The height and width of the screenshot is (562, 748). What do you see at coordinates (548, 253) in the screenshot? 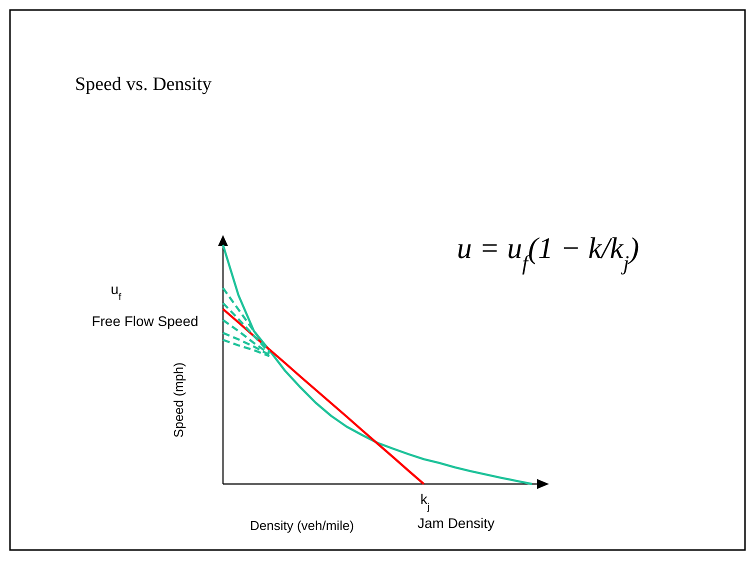
I see `annotation: u = u$_{f}$(1 − k/k$_{j}$)` at bounding box center [548, 253].